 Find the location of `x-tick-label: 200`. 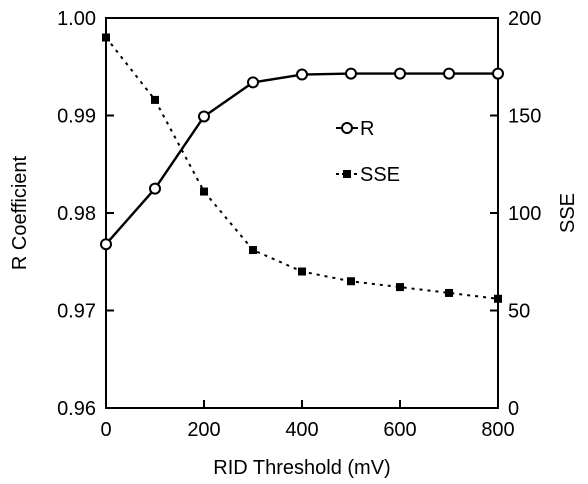

x-tick-label: 200 is located at coordinates (203, 430).